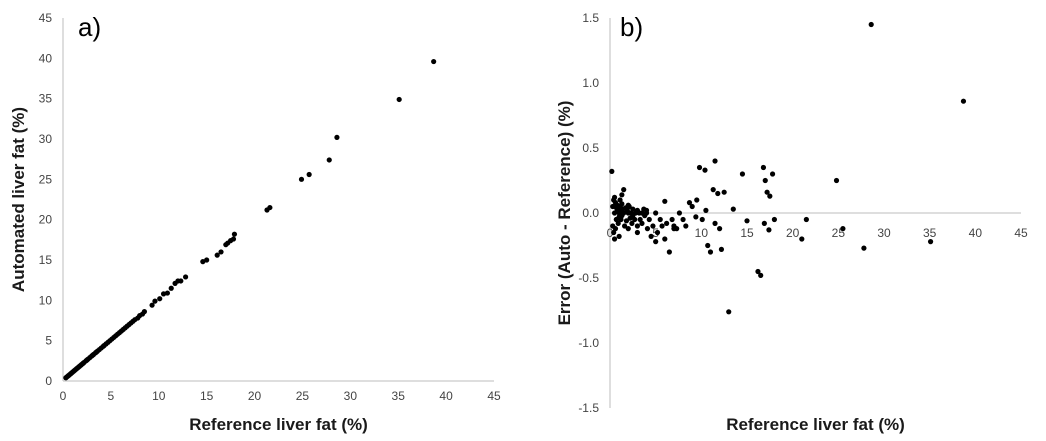 The width and height of the screenshot is (1046, 441). What do you see at coordinates (399, 396) in the screenshot?
I see `x-tick-label: 35` at bounding box center [399, 396].